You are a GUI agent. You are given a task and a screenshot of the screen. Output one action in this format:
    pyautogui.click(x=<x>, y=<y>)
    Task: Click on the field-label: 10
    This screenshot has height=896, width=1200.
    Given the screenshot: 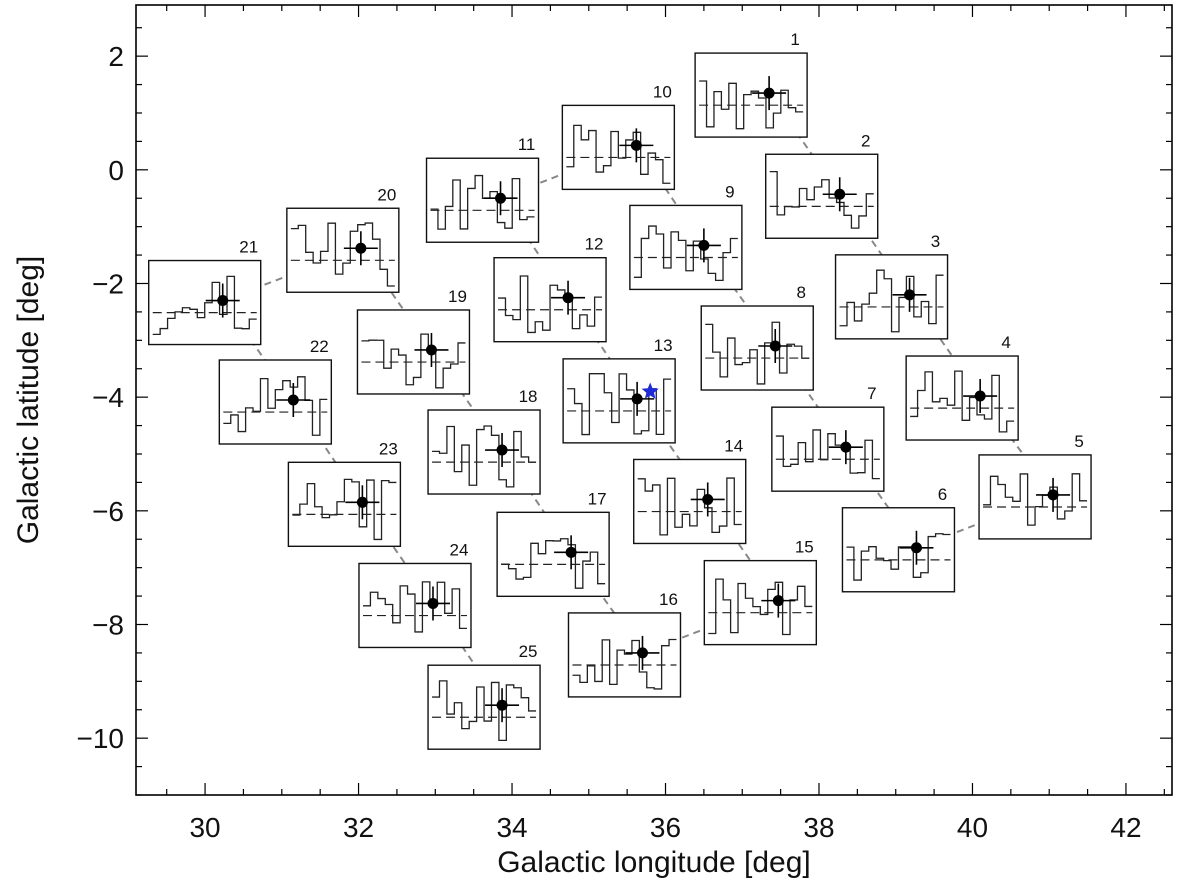 What is the action you would take?
    pyautogui.click(x=662, y=91)
    